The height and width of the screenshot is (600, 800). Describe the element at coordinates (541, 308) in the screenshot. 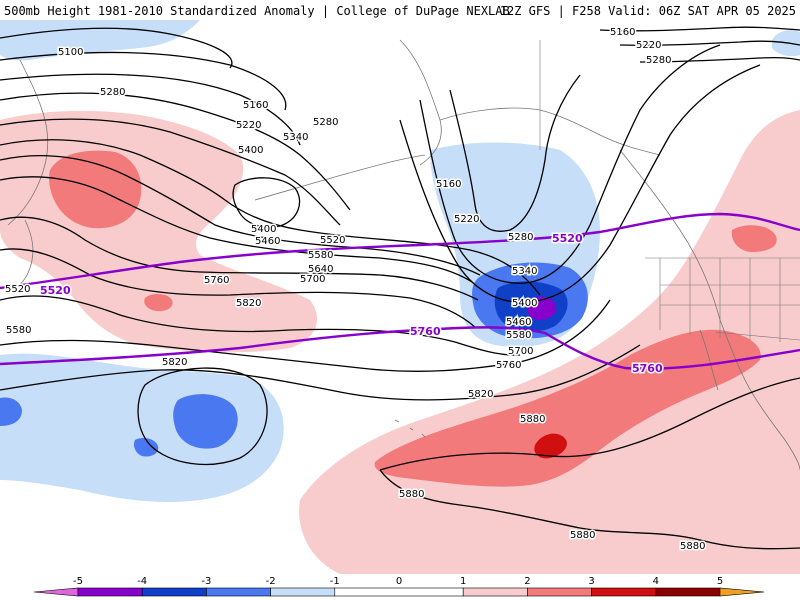

I see `anomaly-neg4-trough` at that location.